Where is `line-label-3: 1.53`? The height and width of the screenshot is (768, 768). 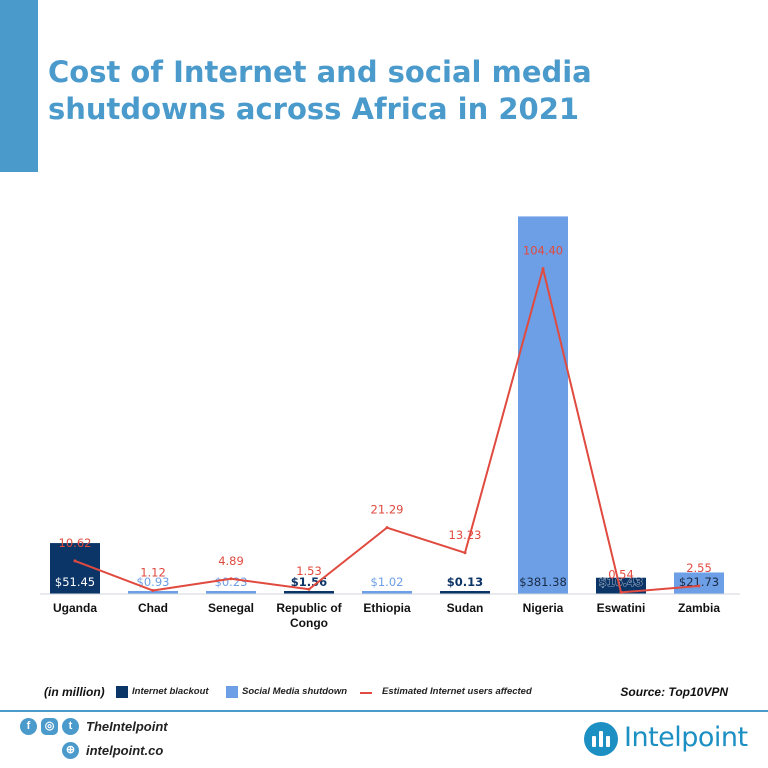 line-label-3: 1.53 is located at coordinates (309, 571).